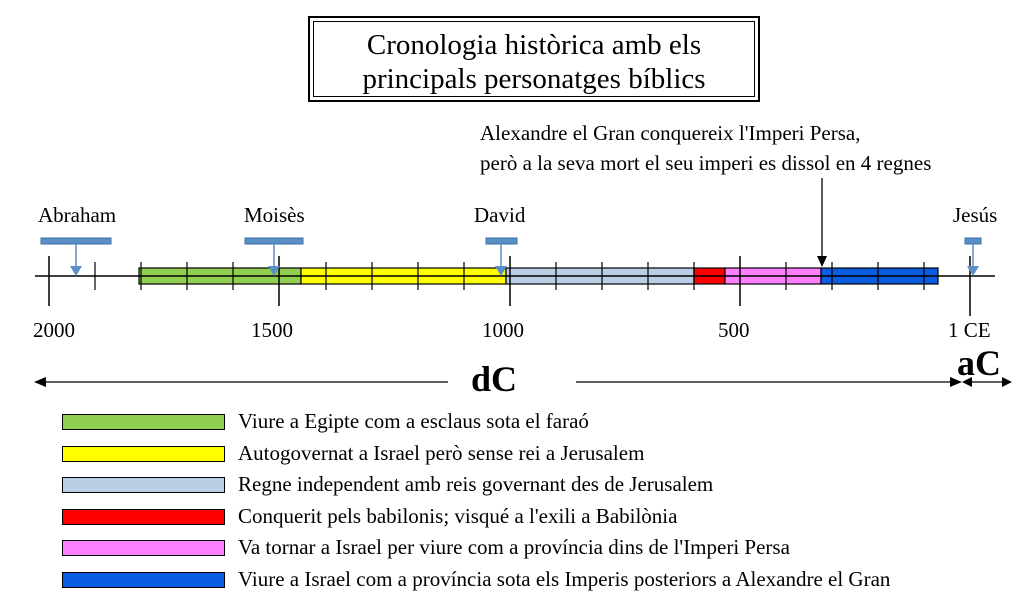  Describe the element at coordinates (534, 45) in the screenshot. I see `title-line-1: Cronologia històrica amb els` at that location.